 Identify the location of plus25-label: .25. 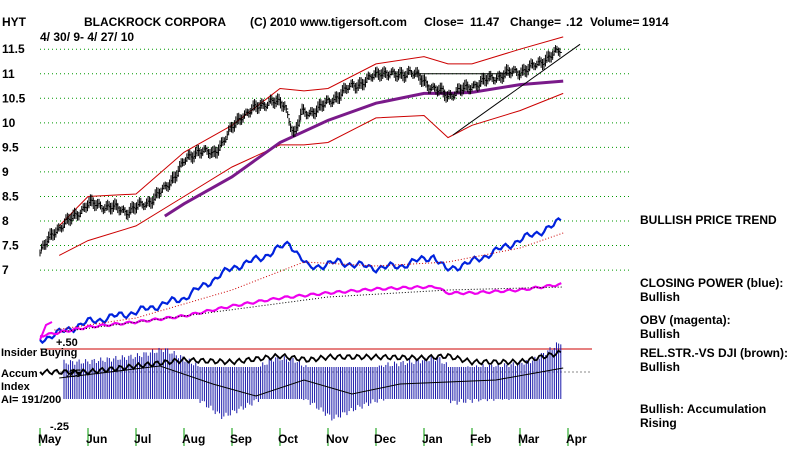
(73, 374).